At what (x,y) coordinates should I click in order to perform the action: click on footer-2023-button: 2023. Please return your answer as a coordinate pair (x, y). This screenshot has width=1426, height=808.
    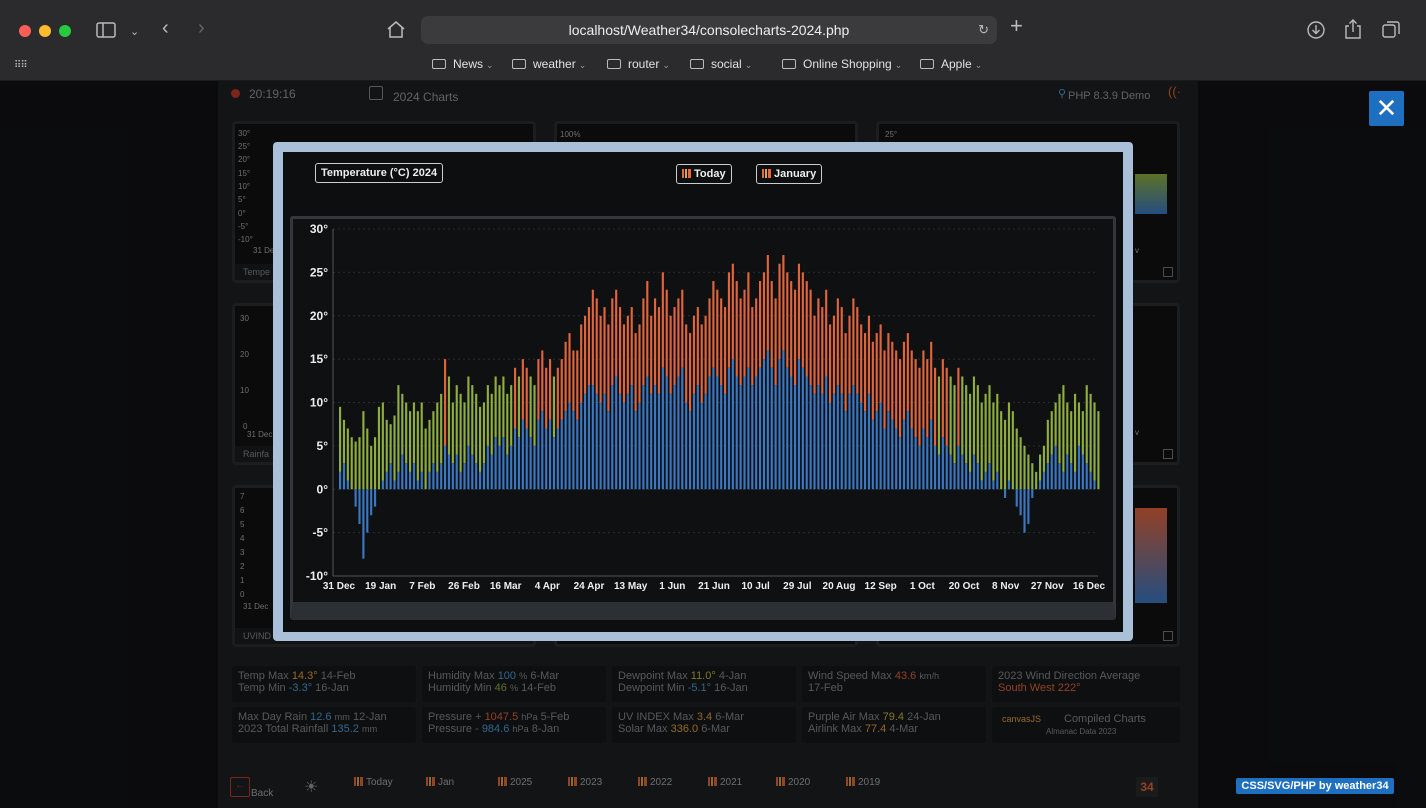
    Looking at the image, I should click on (585, 782).